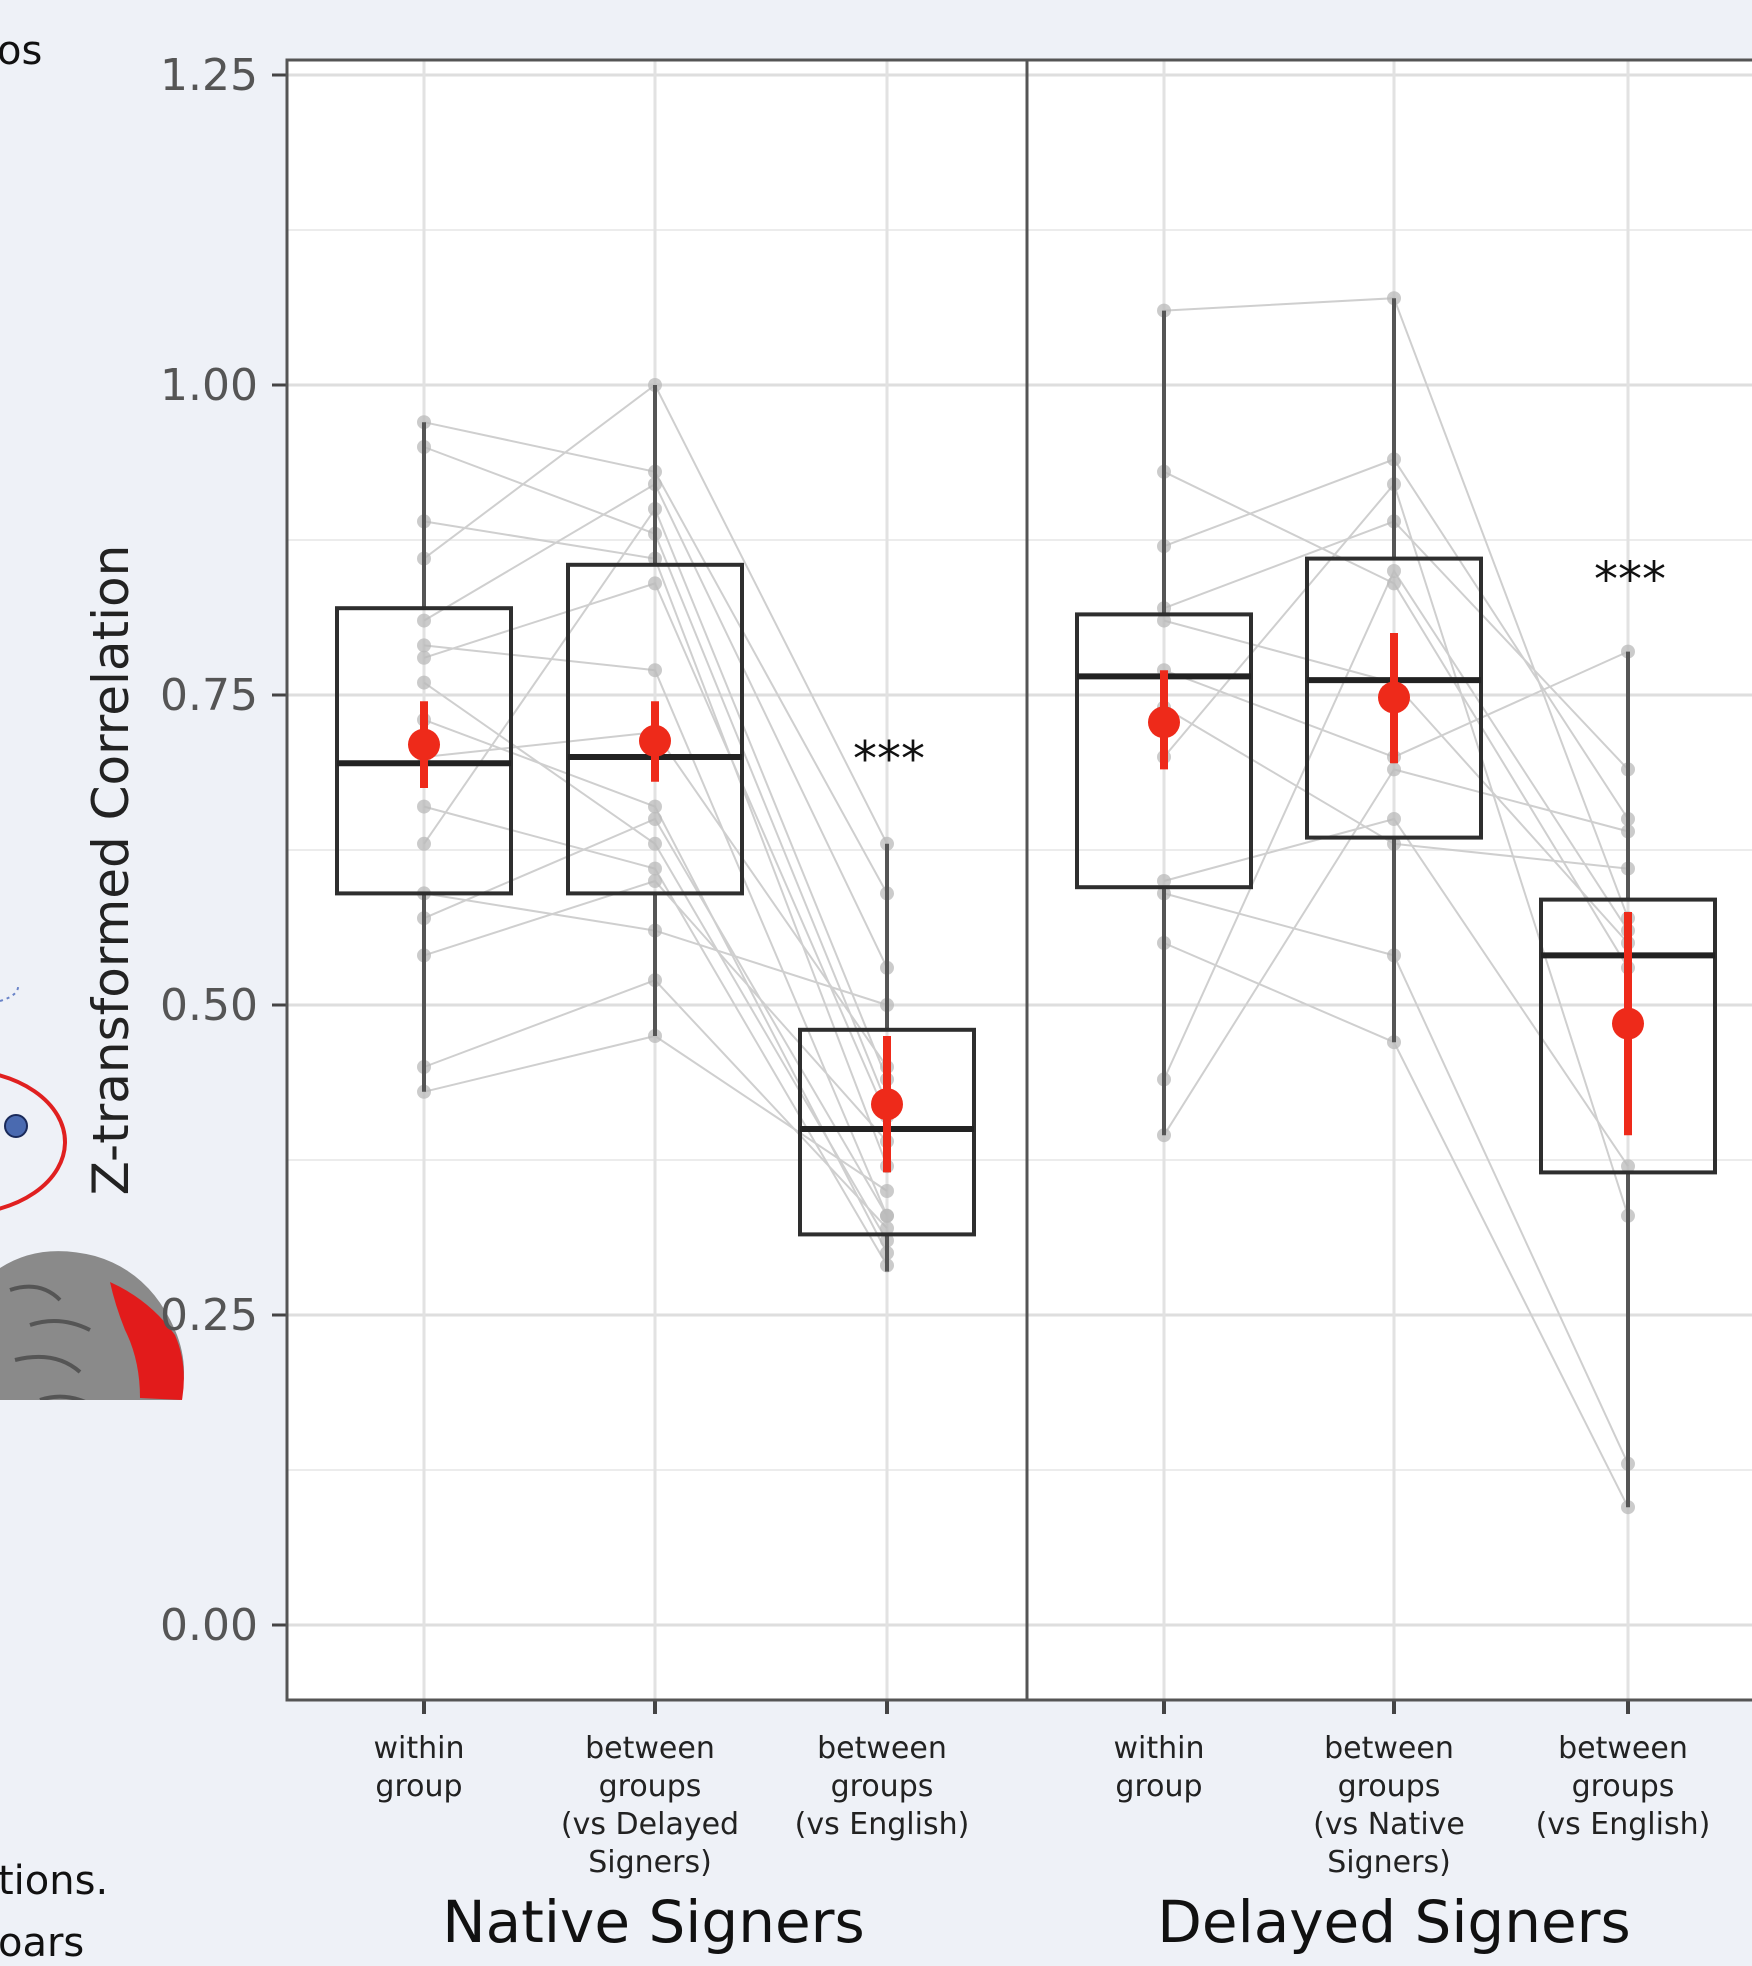  What do you see at coordinates (1389, 1824) in the screenshot?
I see `x-category-label-line: (vs Native` at bounding box center [1389, 1824].